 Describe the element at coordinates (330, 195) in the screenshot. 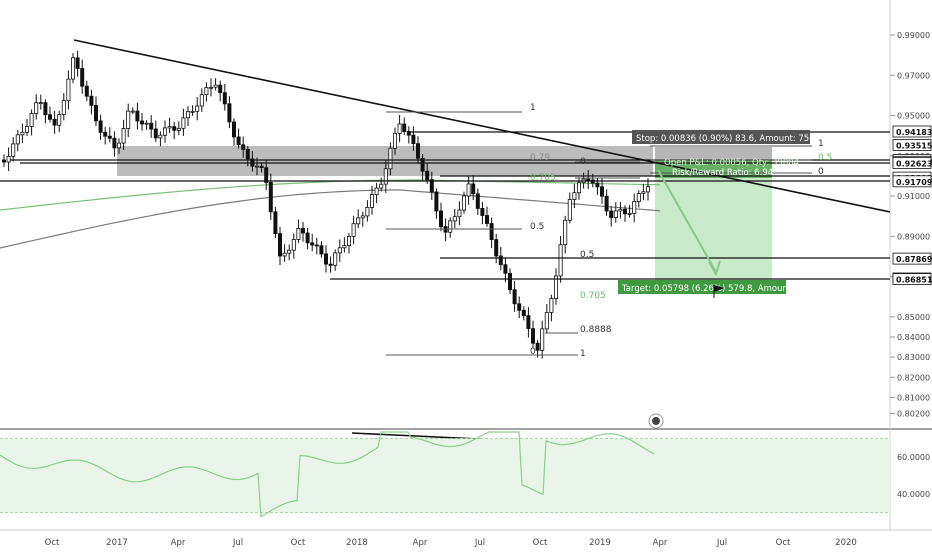

I see `moving-average-green` at that location.